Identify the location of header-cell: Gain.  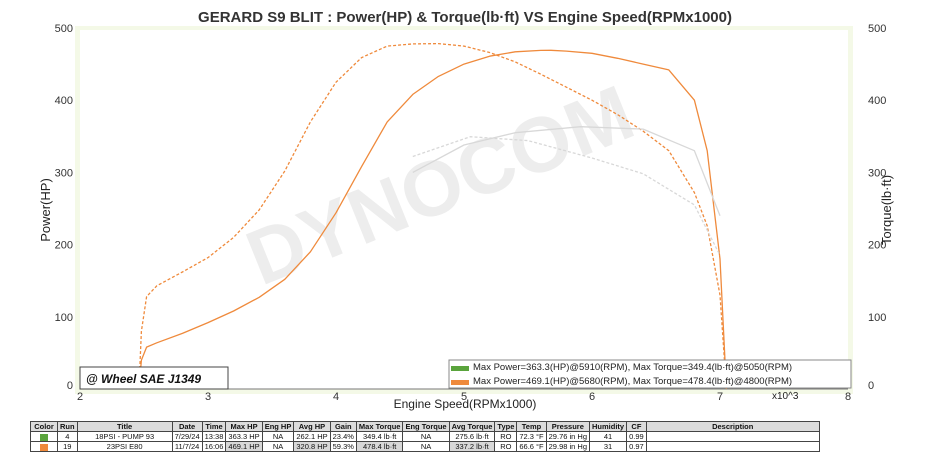
(343, 426).